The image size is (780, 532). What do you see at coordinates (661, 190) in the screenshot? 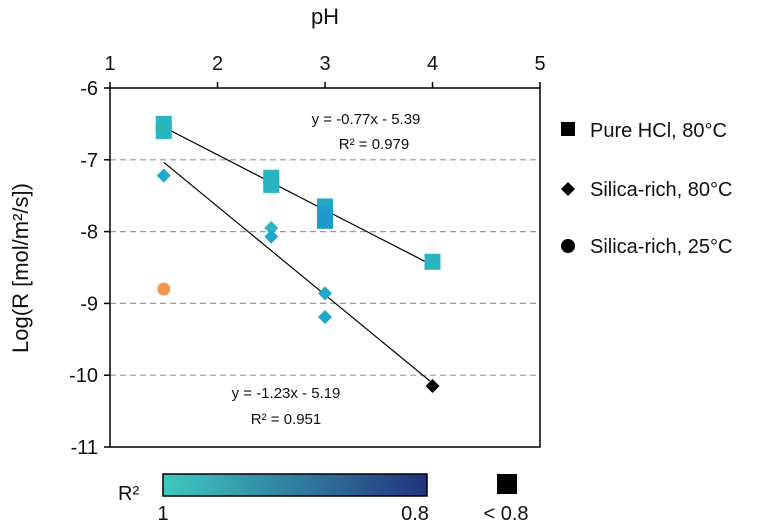
I see `legend-label-silica-80: Silica-rich, 80°C` at bounding box center [661, 190].